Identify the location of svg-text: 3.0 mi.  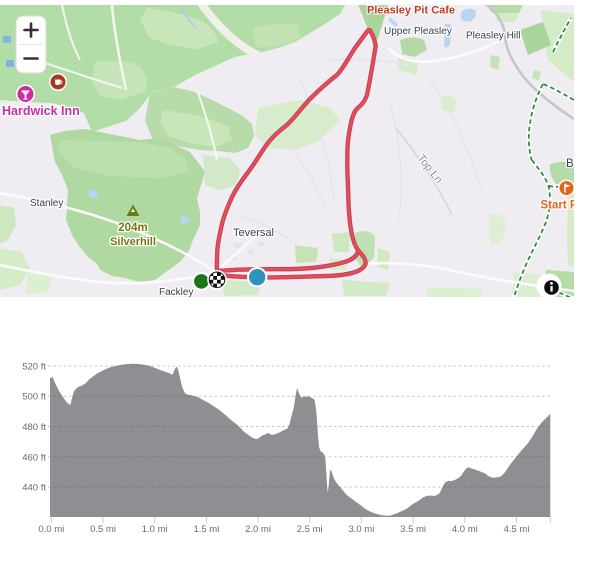
(361, 529).